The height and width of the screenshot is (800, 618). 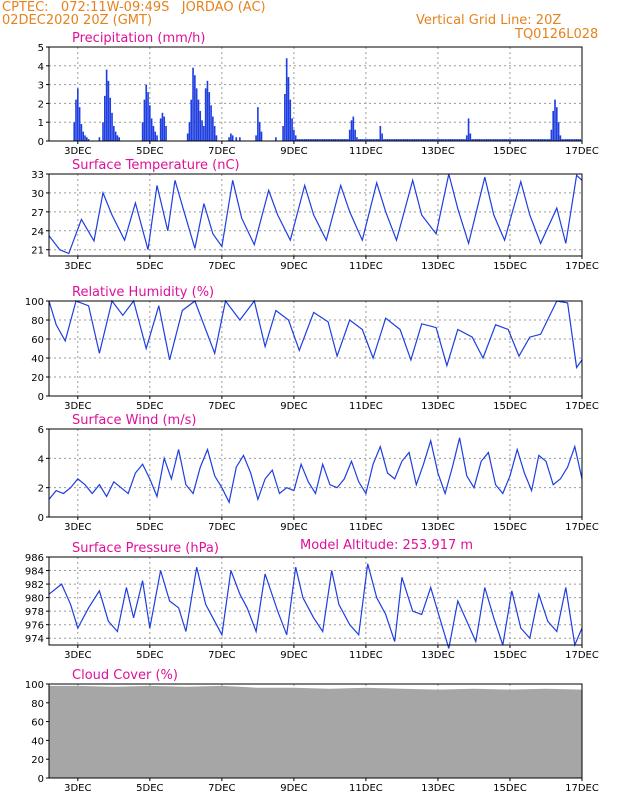 I want to click on y-tick-label: 80, so click(x=37, y=321).